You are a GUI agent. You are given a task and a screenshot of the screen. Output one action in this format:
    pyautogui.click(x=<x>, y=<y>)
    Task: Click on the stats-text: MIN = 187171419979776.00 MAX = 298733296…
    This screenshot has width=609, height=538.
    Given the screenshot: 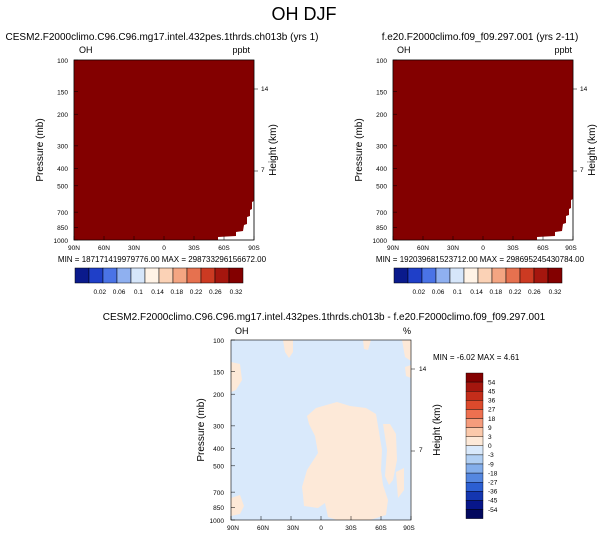 What is the action you would take?
    pyautogui.click(x=162, y=259)
    